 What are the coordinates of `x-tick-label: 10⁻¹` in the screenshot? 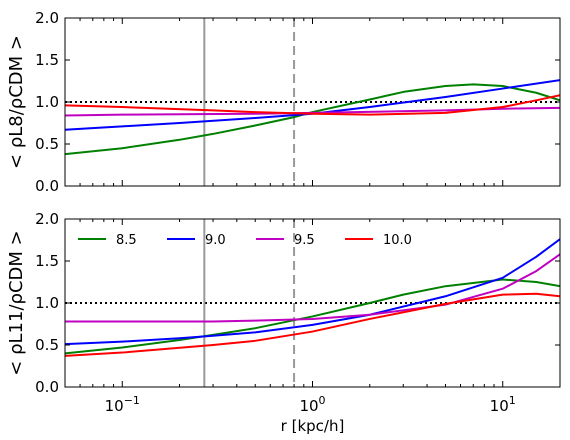 It's located at (122, 404).